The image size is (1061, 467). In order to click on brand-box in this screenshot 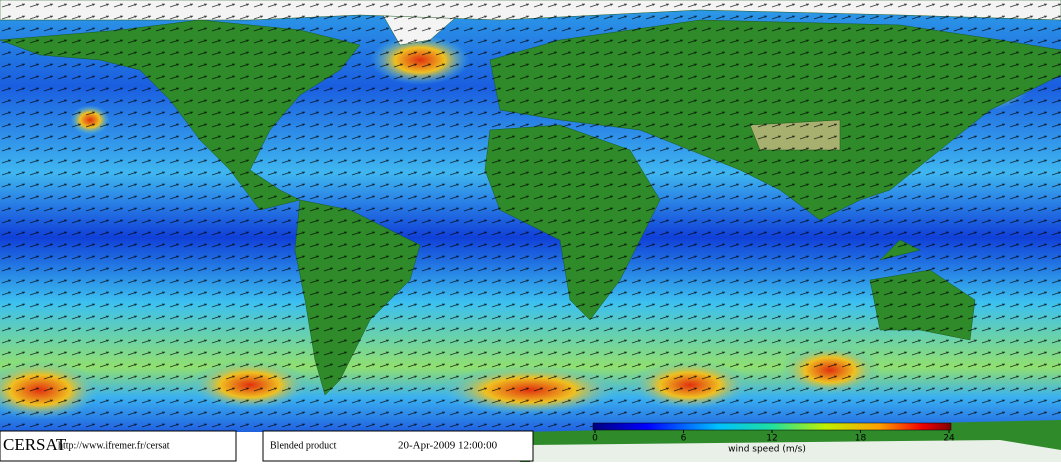, I will do `click(118, 446)`.